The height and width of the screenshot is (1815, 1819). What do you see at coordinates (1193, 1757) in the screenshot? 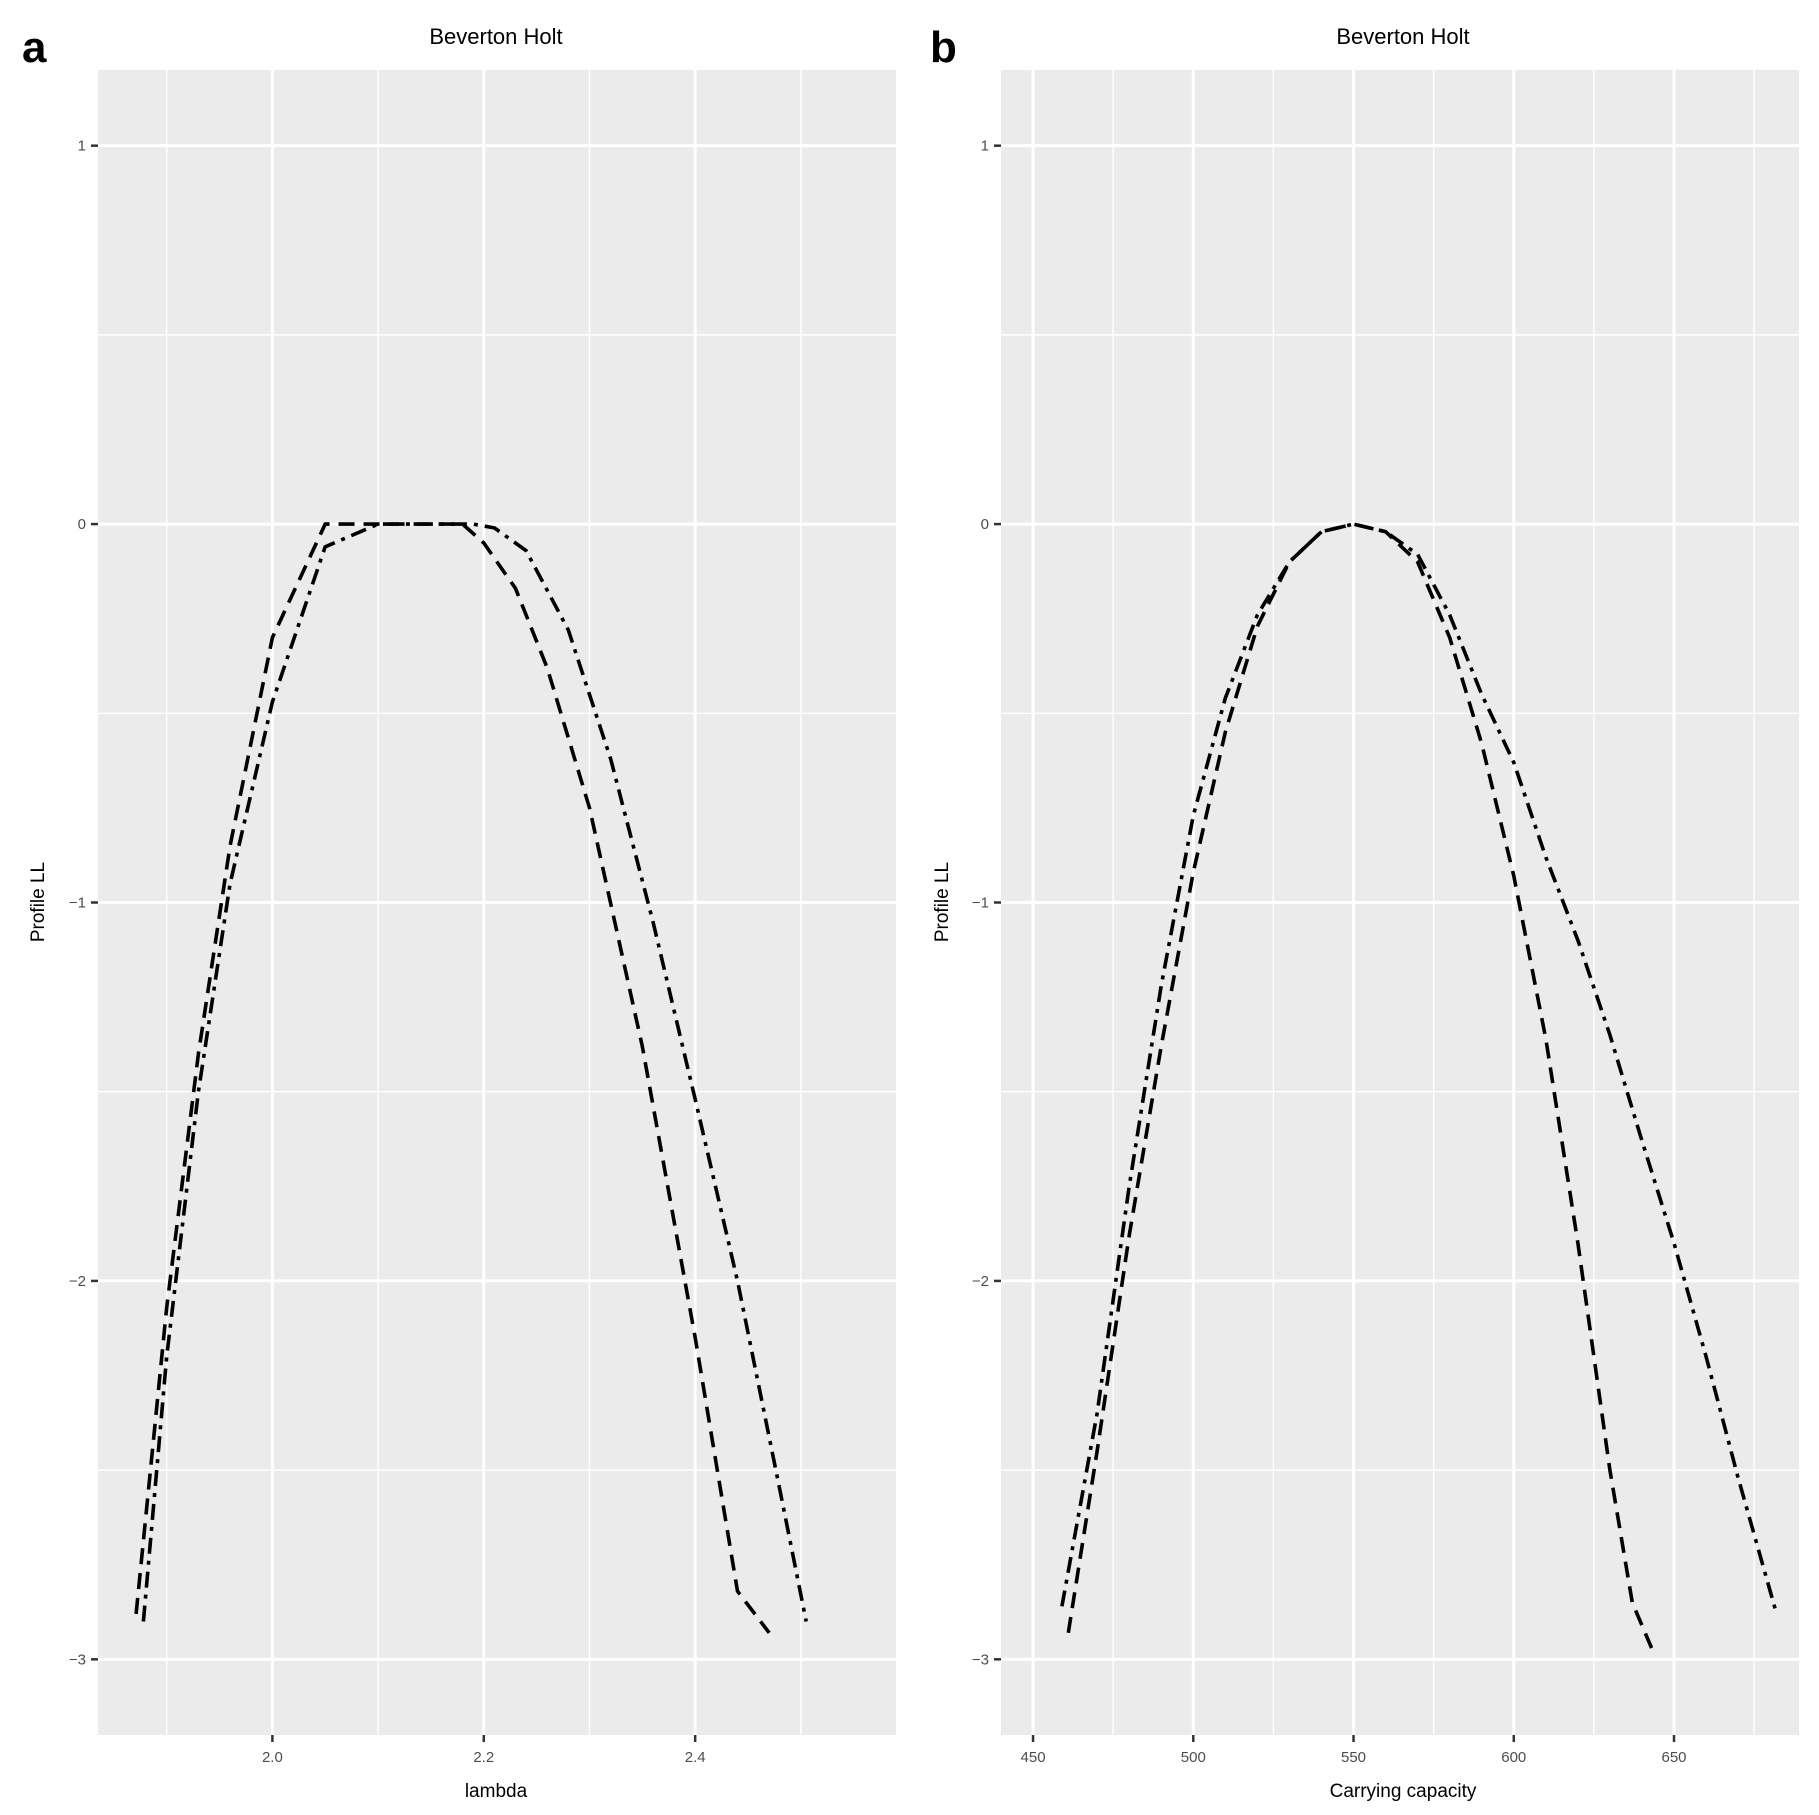
I see `x-tick-label: 500` at bounding box center [1193, 1757].